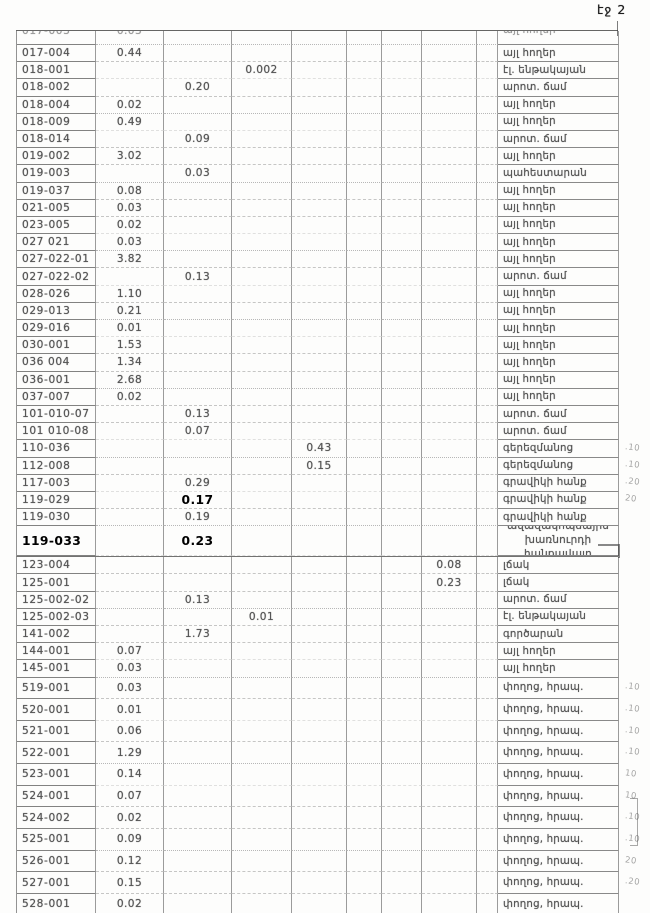 The height and width of the screenshot is (913, 650). What do you see at coordinates (130, 753) in the screenshot?
I see `area-value-cell: 1.29` at bounding box center [130, 753].